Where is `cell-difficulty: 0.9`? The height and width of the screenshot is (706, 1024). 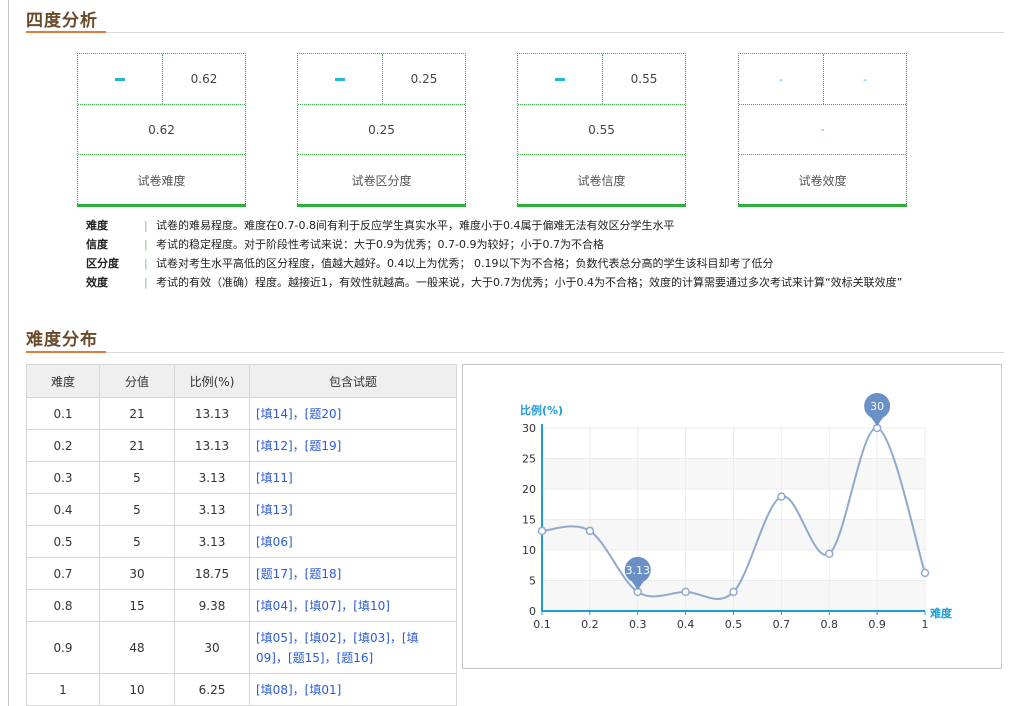 cell-difficulty: 0.9 is located at coordinates (63, 647).